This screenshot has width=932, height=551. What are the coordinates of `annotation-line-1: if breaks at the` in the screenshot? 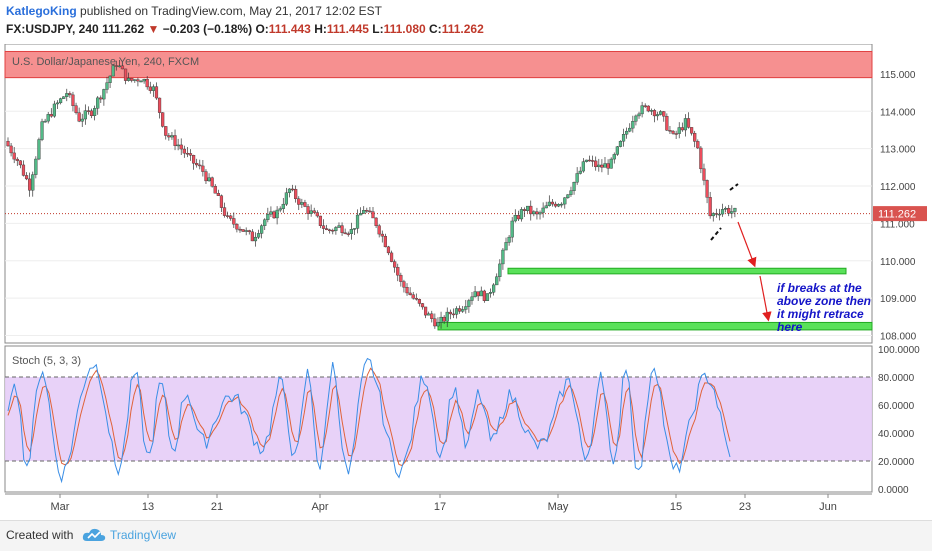 It's located at (819, 288).